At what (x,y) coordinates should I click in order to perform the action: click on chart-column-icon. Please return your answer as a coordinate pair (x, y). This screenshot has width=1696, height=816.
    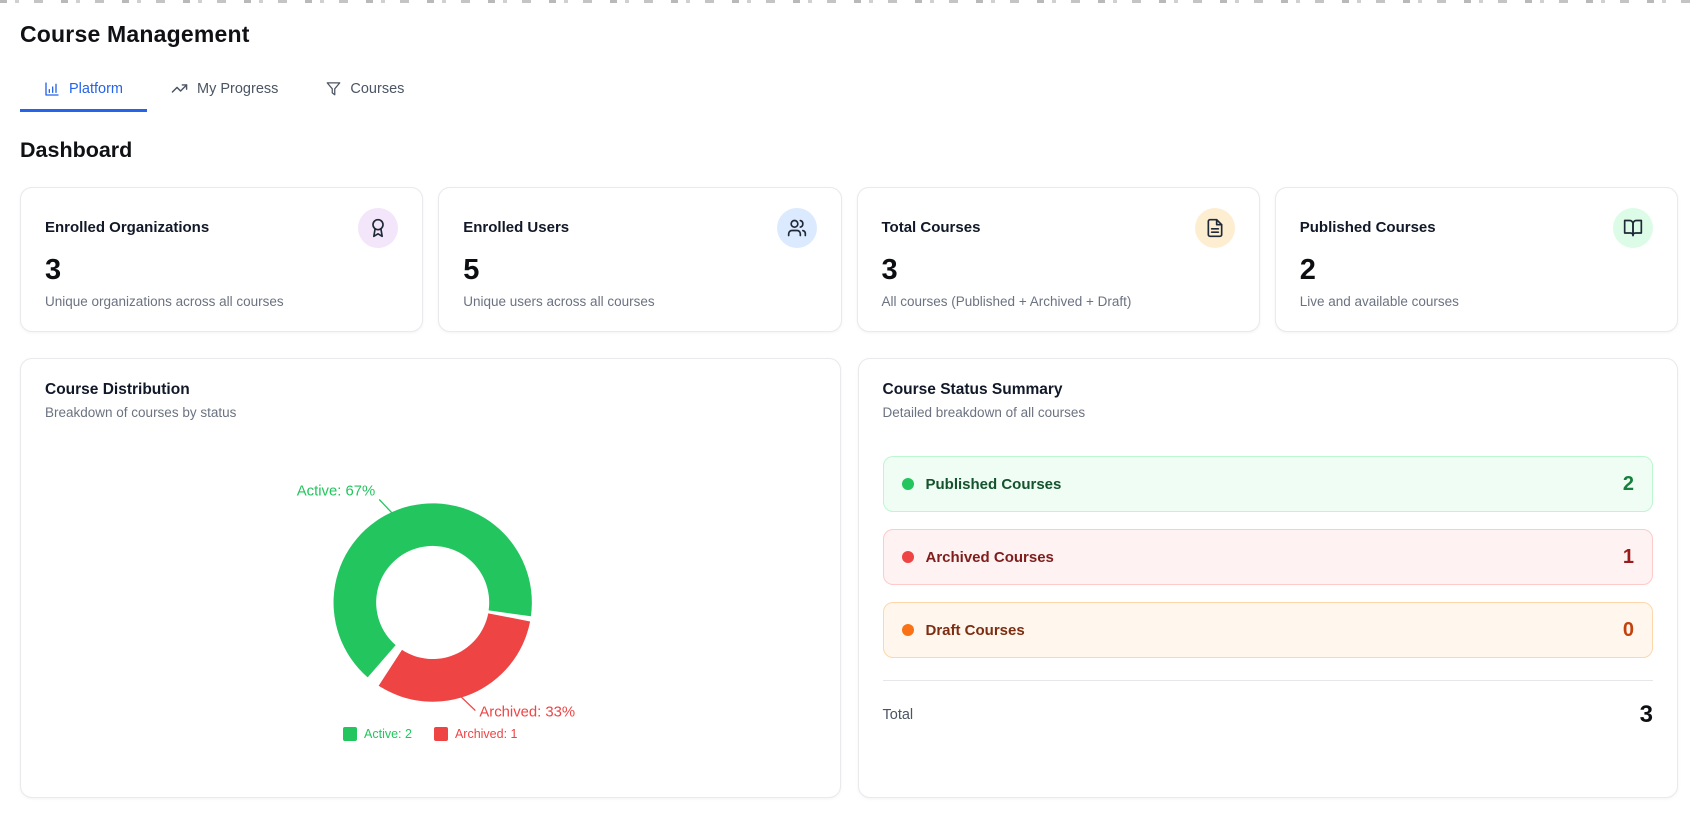
    Looking at the image, I should click on (52, 89).